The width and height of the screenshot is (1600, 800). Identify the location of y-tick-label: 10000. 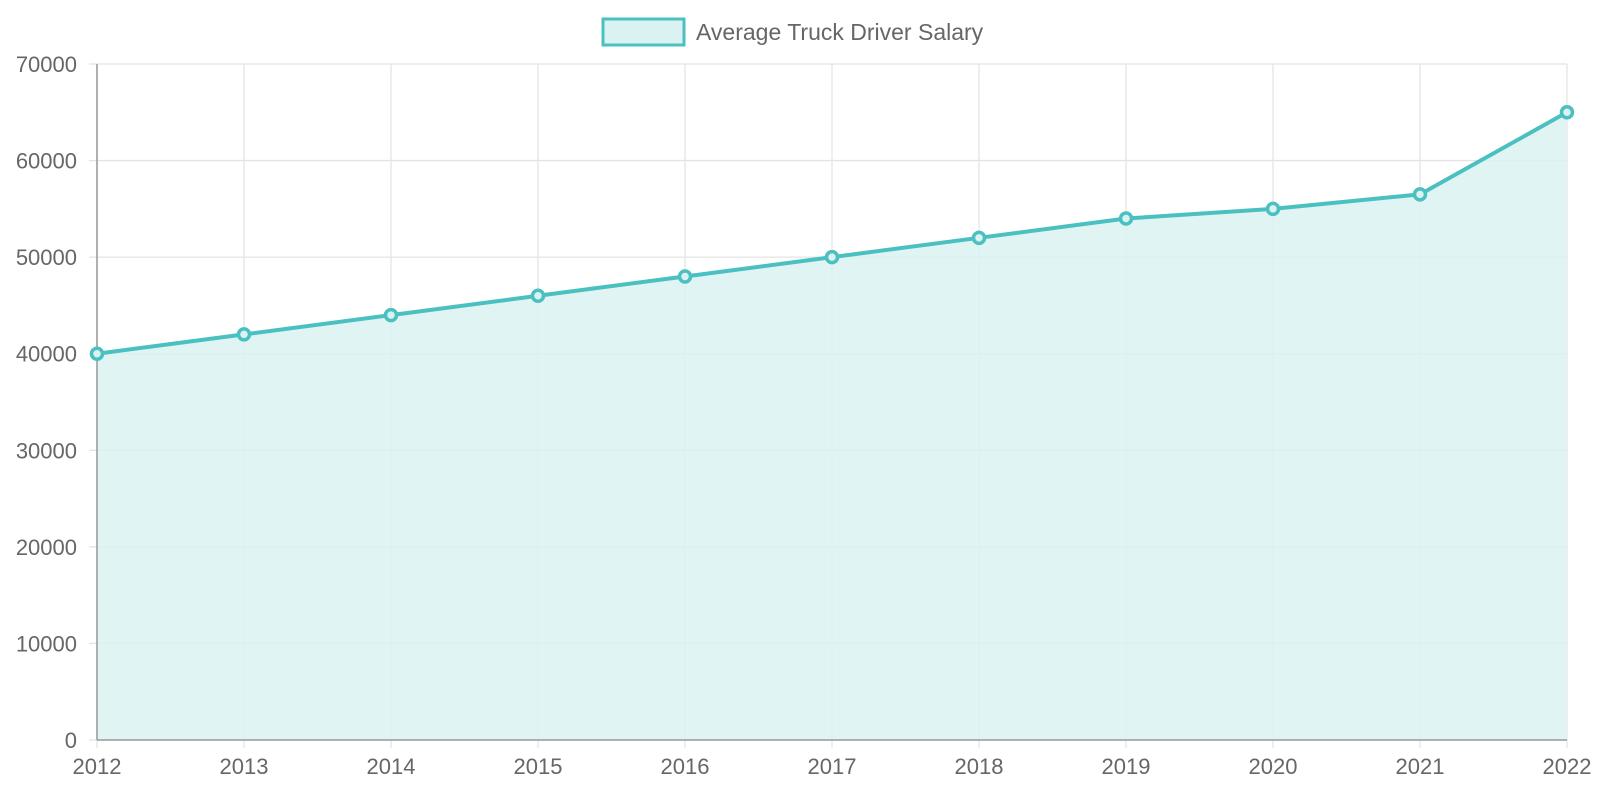
(46, 643).